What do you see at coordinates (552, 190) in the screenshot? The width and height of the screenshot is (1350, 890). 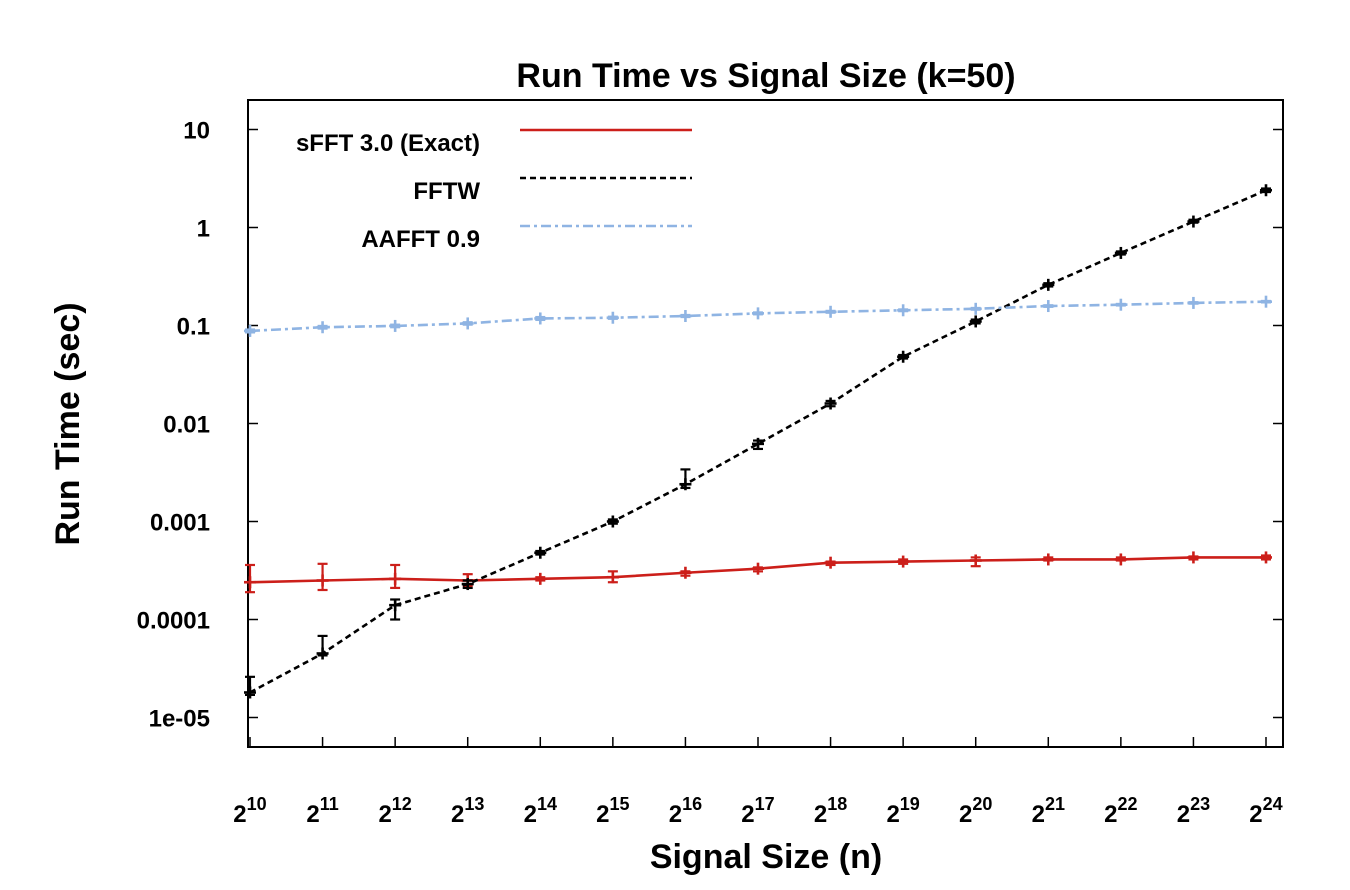 I see `legend-item: FFTW` at bounding box center [552, 190].